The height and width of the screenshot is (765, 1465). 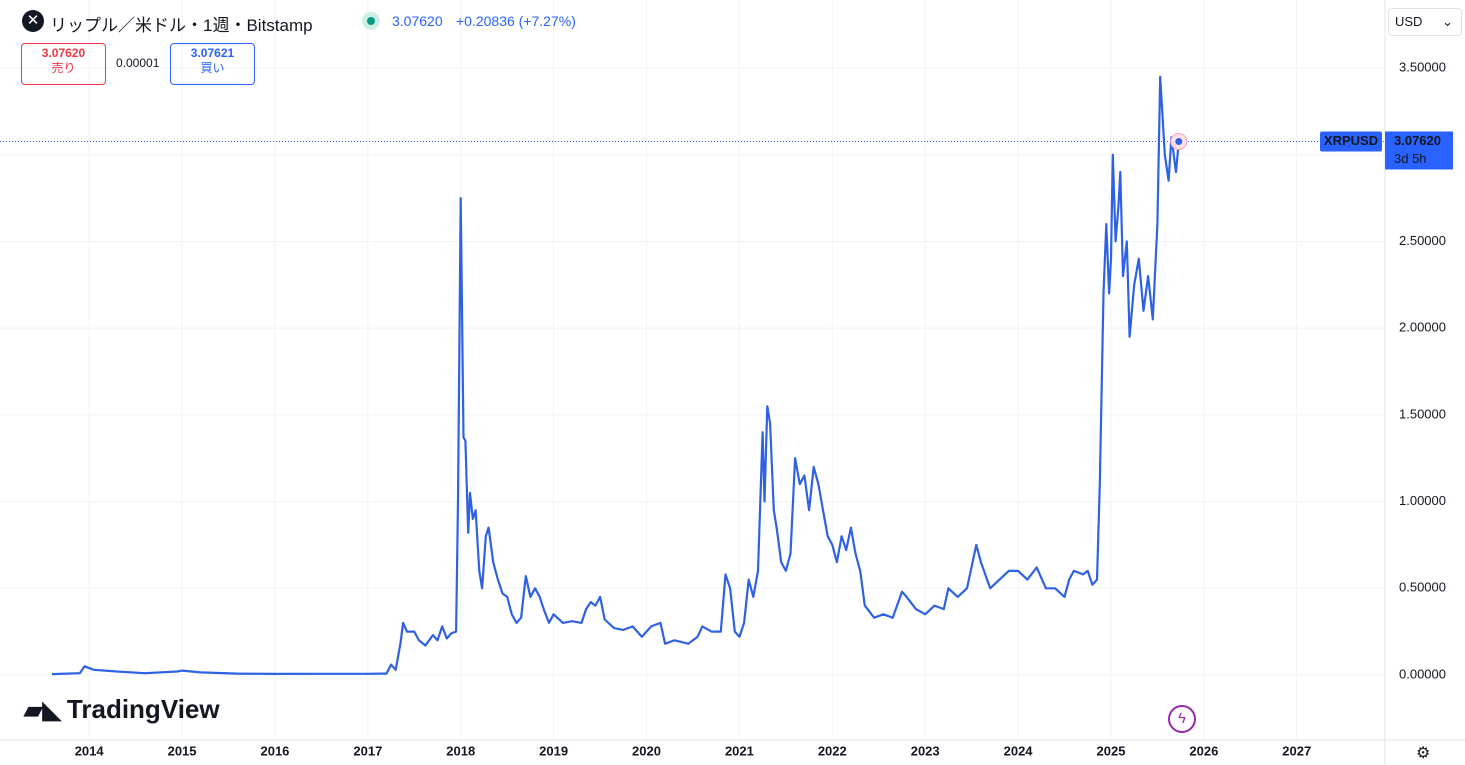 I want to click on settings-icon: ⚙, so click(x=1423, y=753).